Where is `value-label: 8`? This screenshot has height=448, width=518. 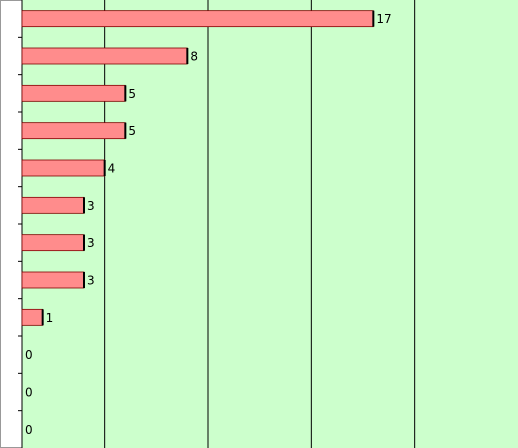 value-label: 8 is located at coordinates (194, 57).